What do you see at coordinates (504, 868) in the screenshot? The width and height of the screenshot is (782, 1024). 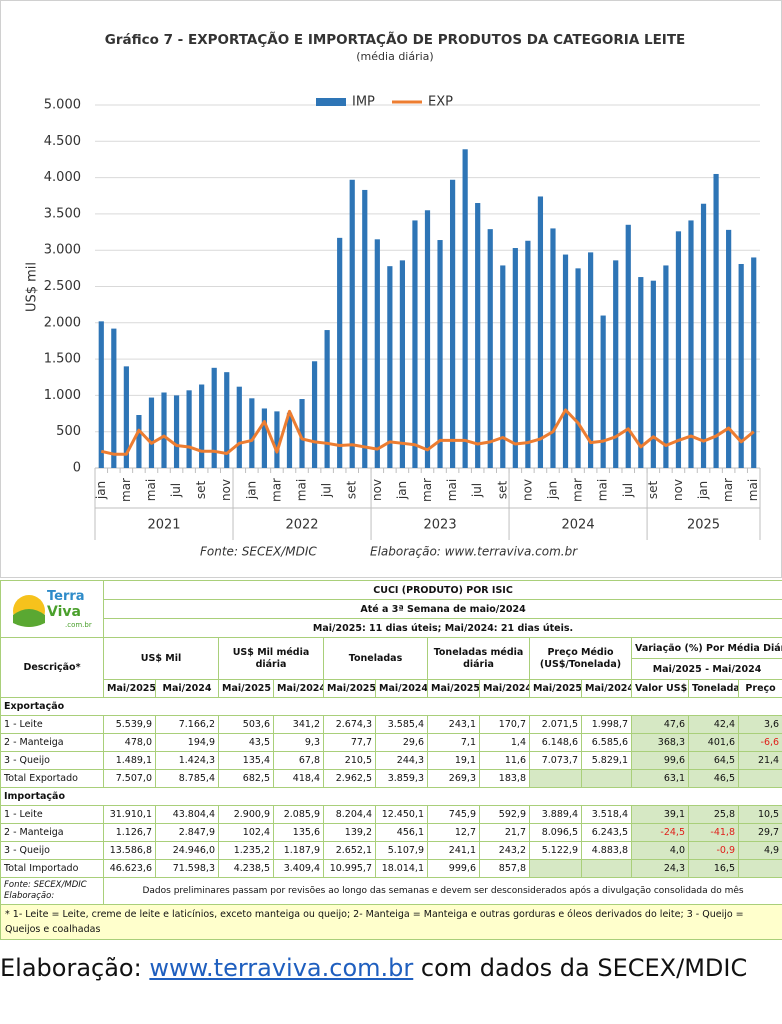 I see `cell: 857,8` at bounding box center [504, 868].